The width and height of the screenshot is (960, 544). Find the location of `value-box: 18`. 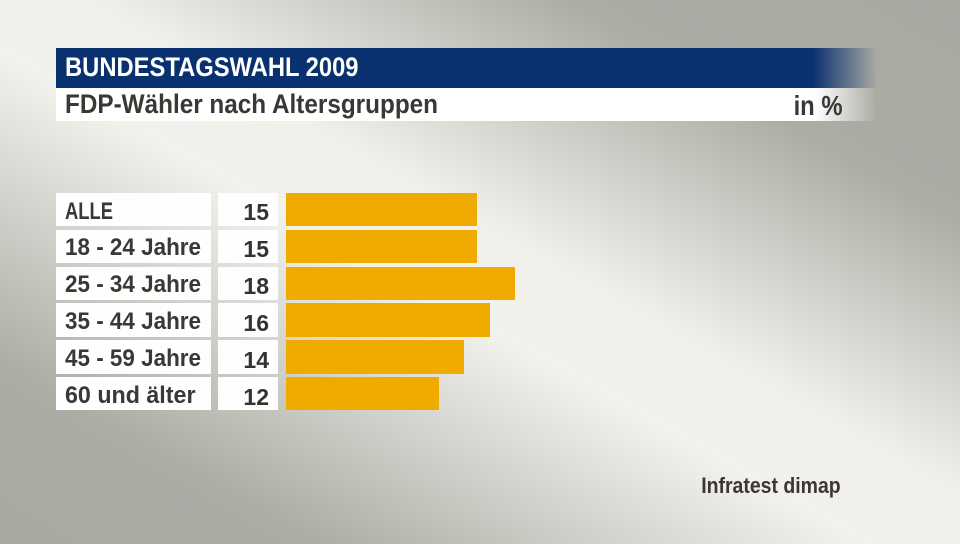

value-box: 18 is located at coordinates (248, 283).